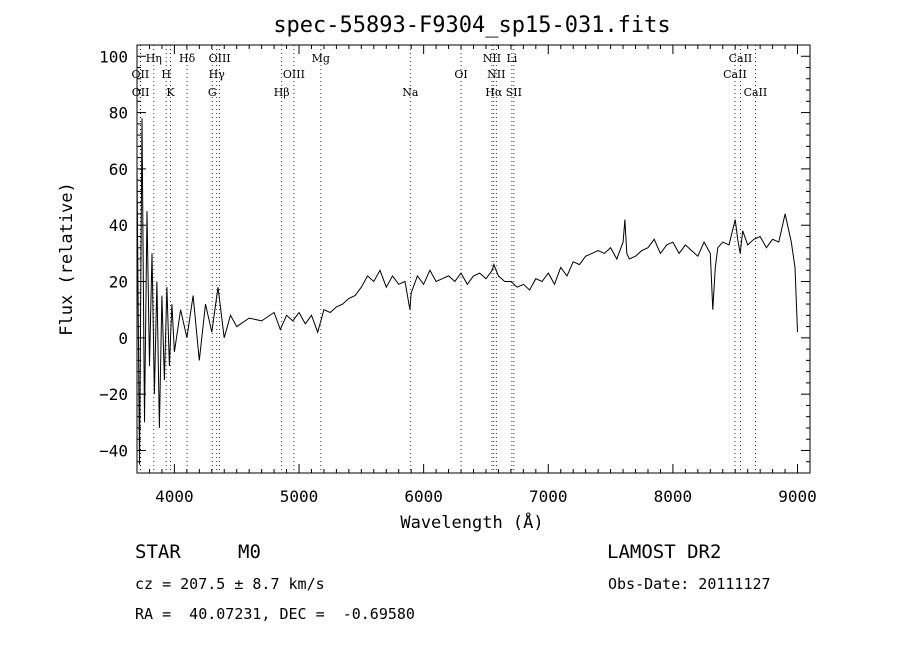  Describe the element at coordinates (187, 58) in the screenshot. I see `emission-line-label: Hδ` at that location.